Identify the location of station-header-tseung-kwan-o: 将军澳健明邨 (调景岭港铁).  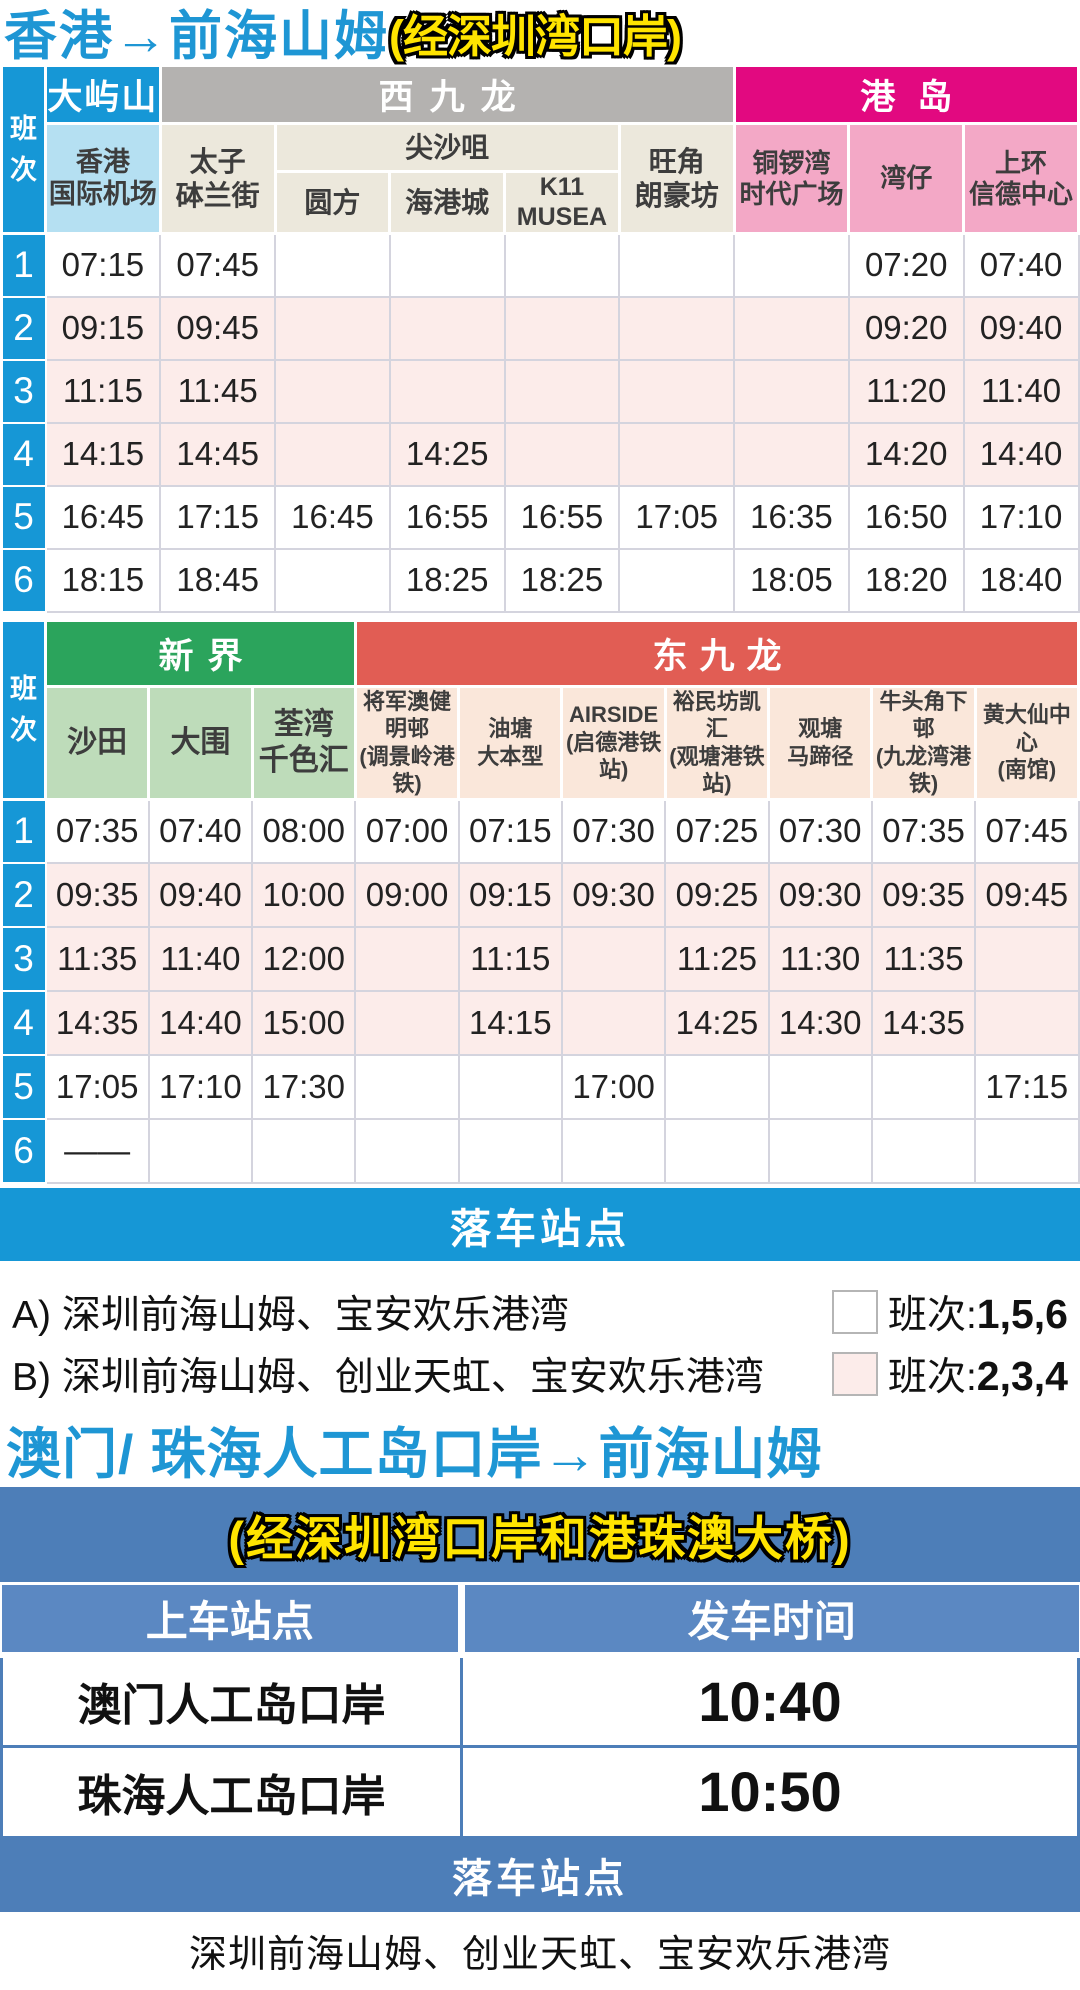
(407, 742).